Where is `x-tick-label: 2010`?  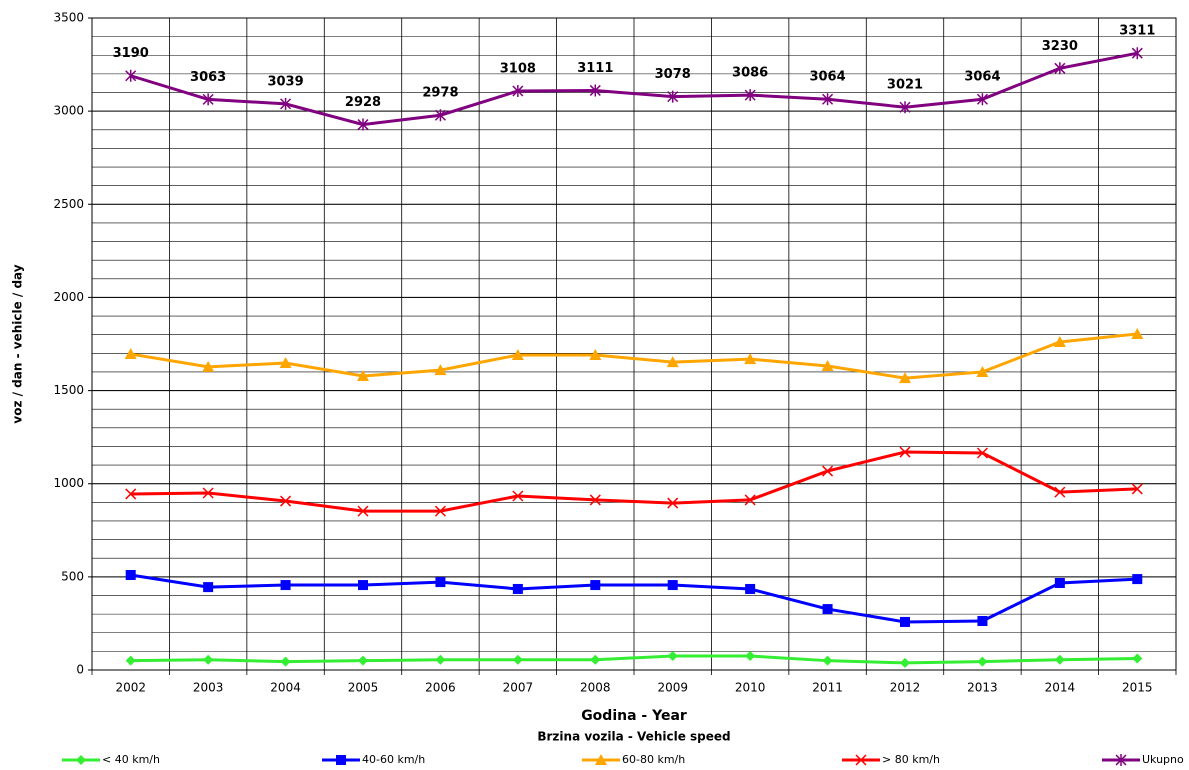
x-tick-label: 2010 is located at coordinates (750, 688).